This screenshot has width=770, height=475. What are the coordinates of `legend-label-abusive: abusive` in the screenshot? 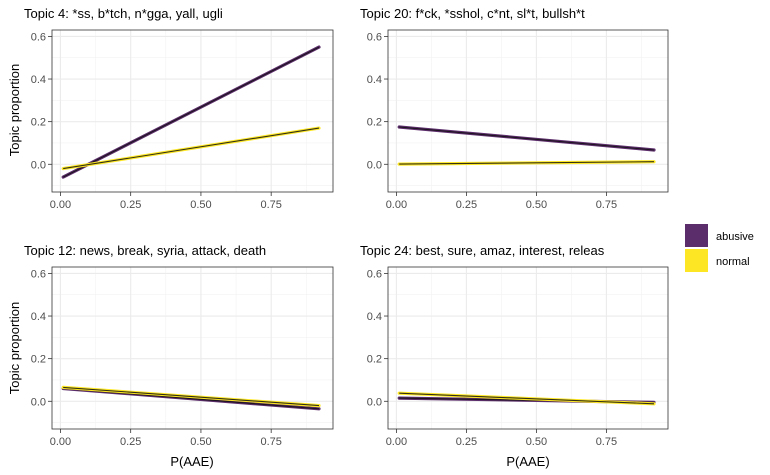 It's located at (735, 237).